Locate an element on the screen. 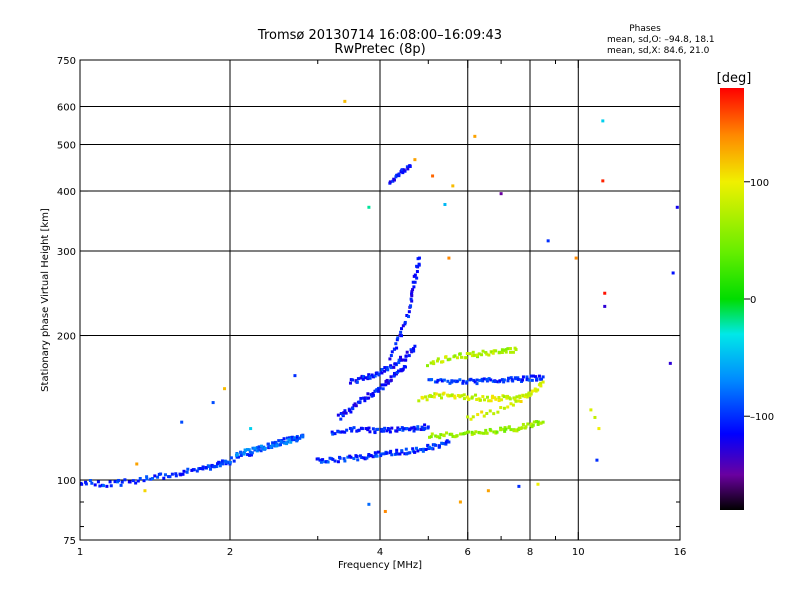 The height and width of the screenshot is (600, 800). chart-subtitle: RwPretec (8p) is located at coordinates (379, 49).